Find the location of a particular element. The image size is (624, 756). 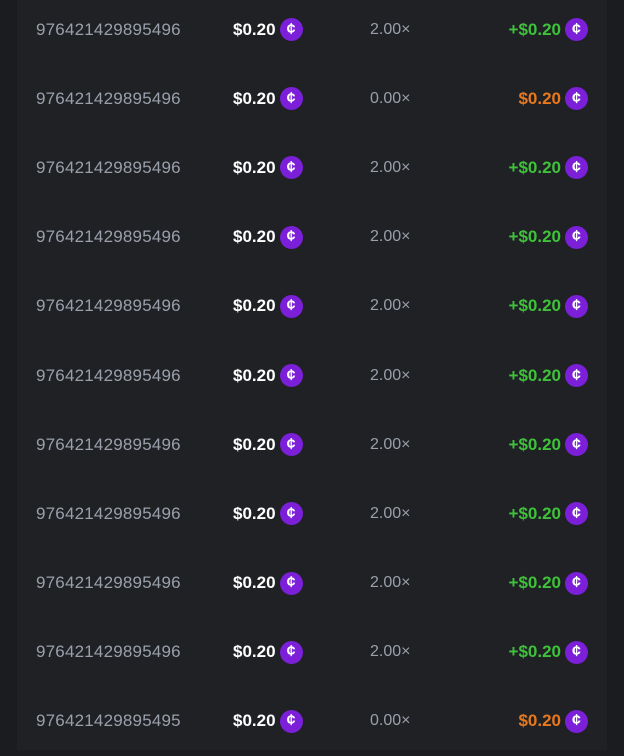

table-row: 976421429895495 $0.20 ¢ 0.00× $0.20 ¢ is located at coordinates (312, 721).